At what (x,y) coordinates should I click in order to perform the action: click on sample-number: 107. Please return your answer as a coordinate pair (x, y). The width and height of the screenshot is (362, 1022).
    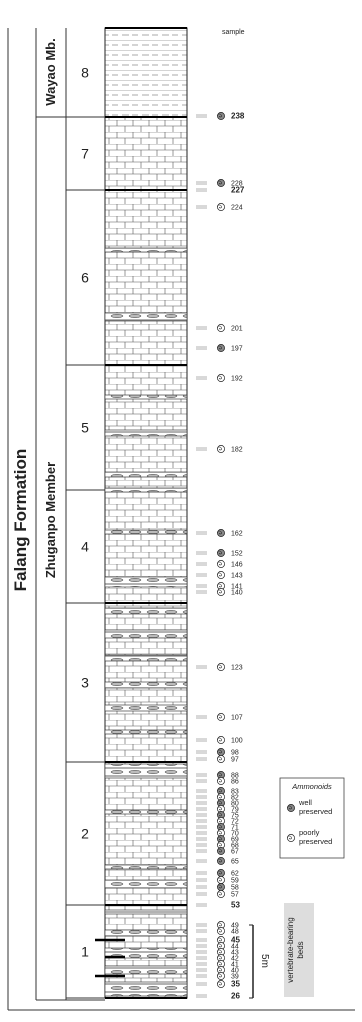
    Looking at the image, I should click on (237, 718).